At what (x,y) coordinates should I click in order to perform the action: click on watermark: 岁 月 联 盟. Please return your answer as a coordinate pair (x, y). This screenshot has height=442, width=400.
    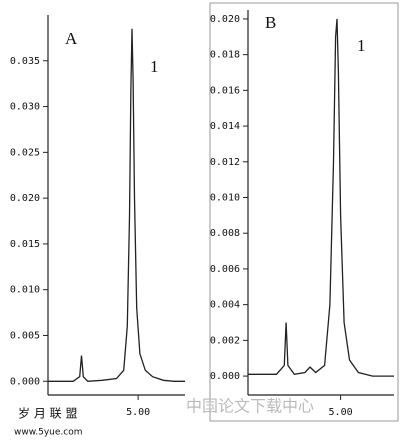
    Looking at the image, I should click on (47, 413).